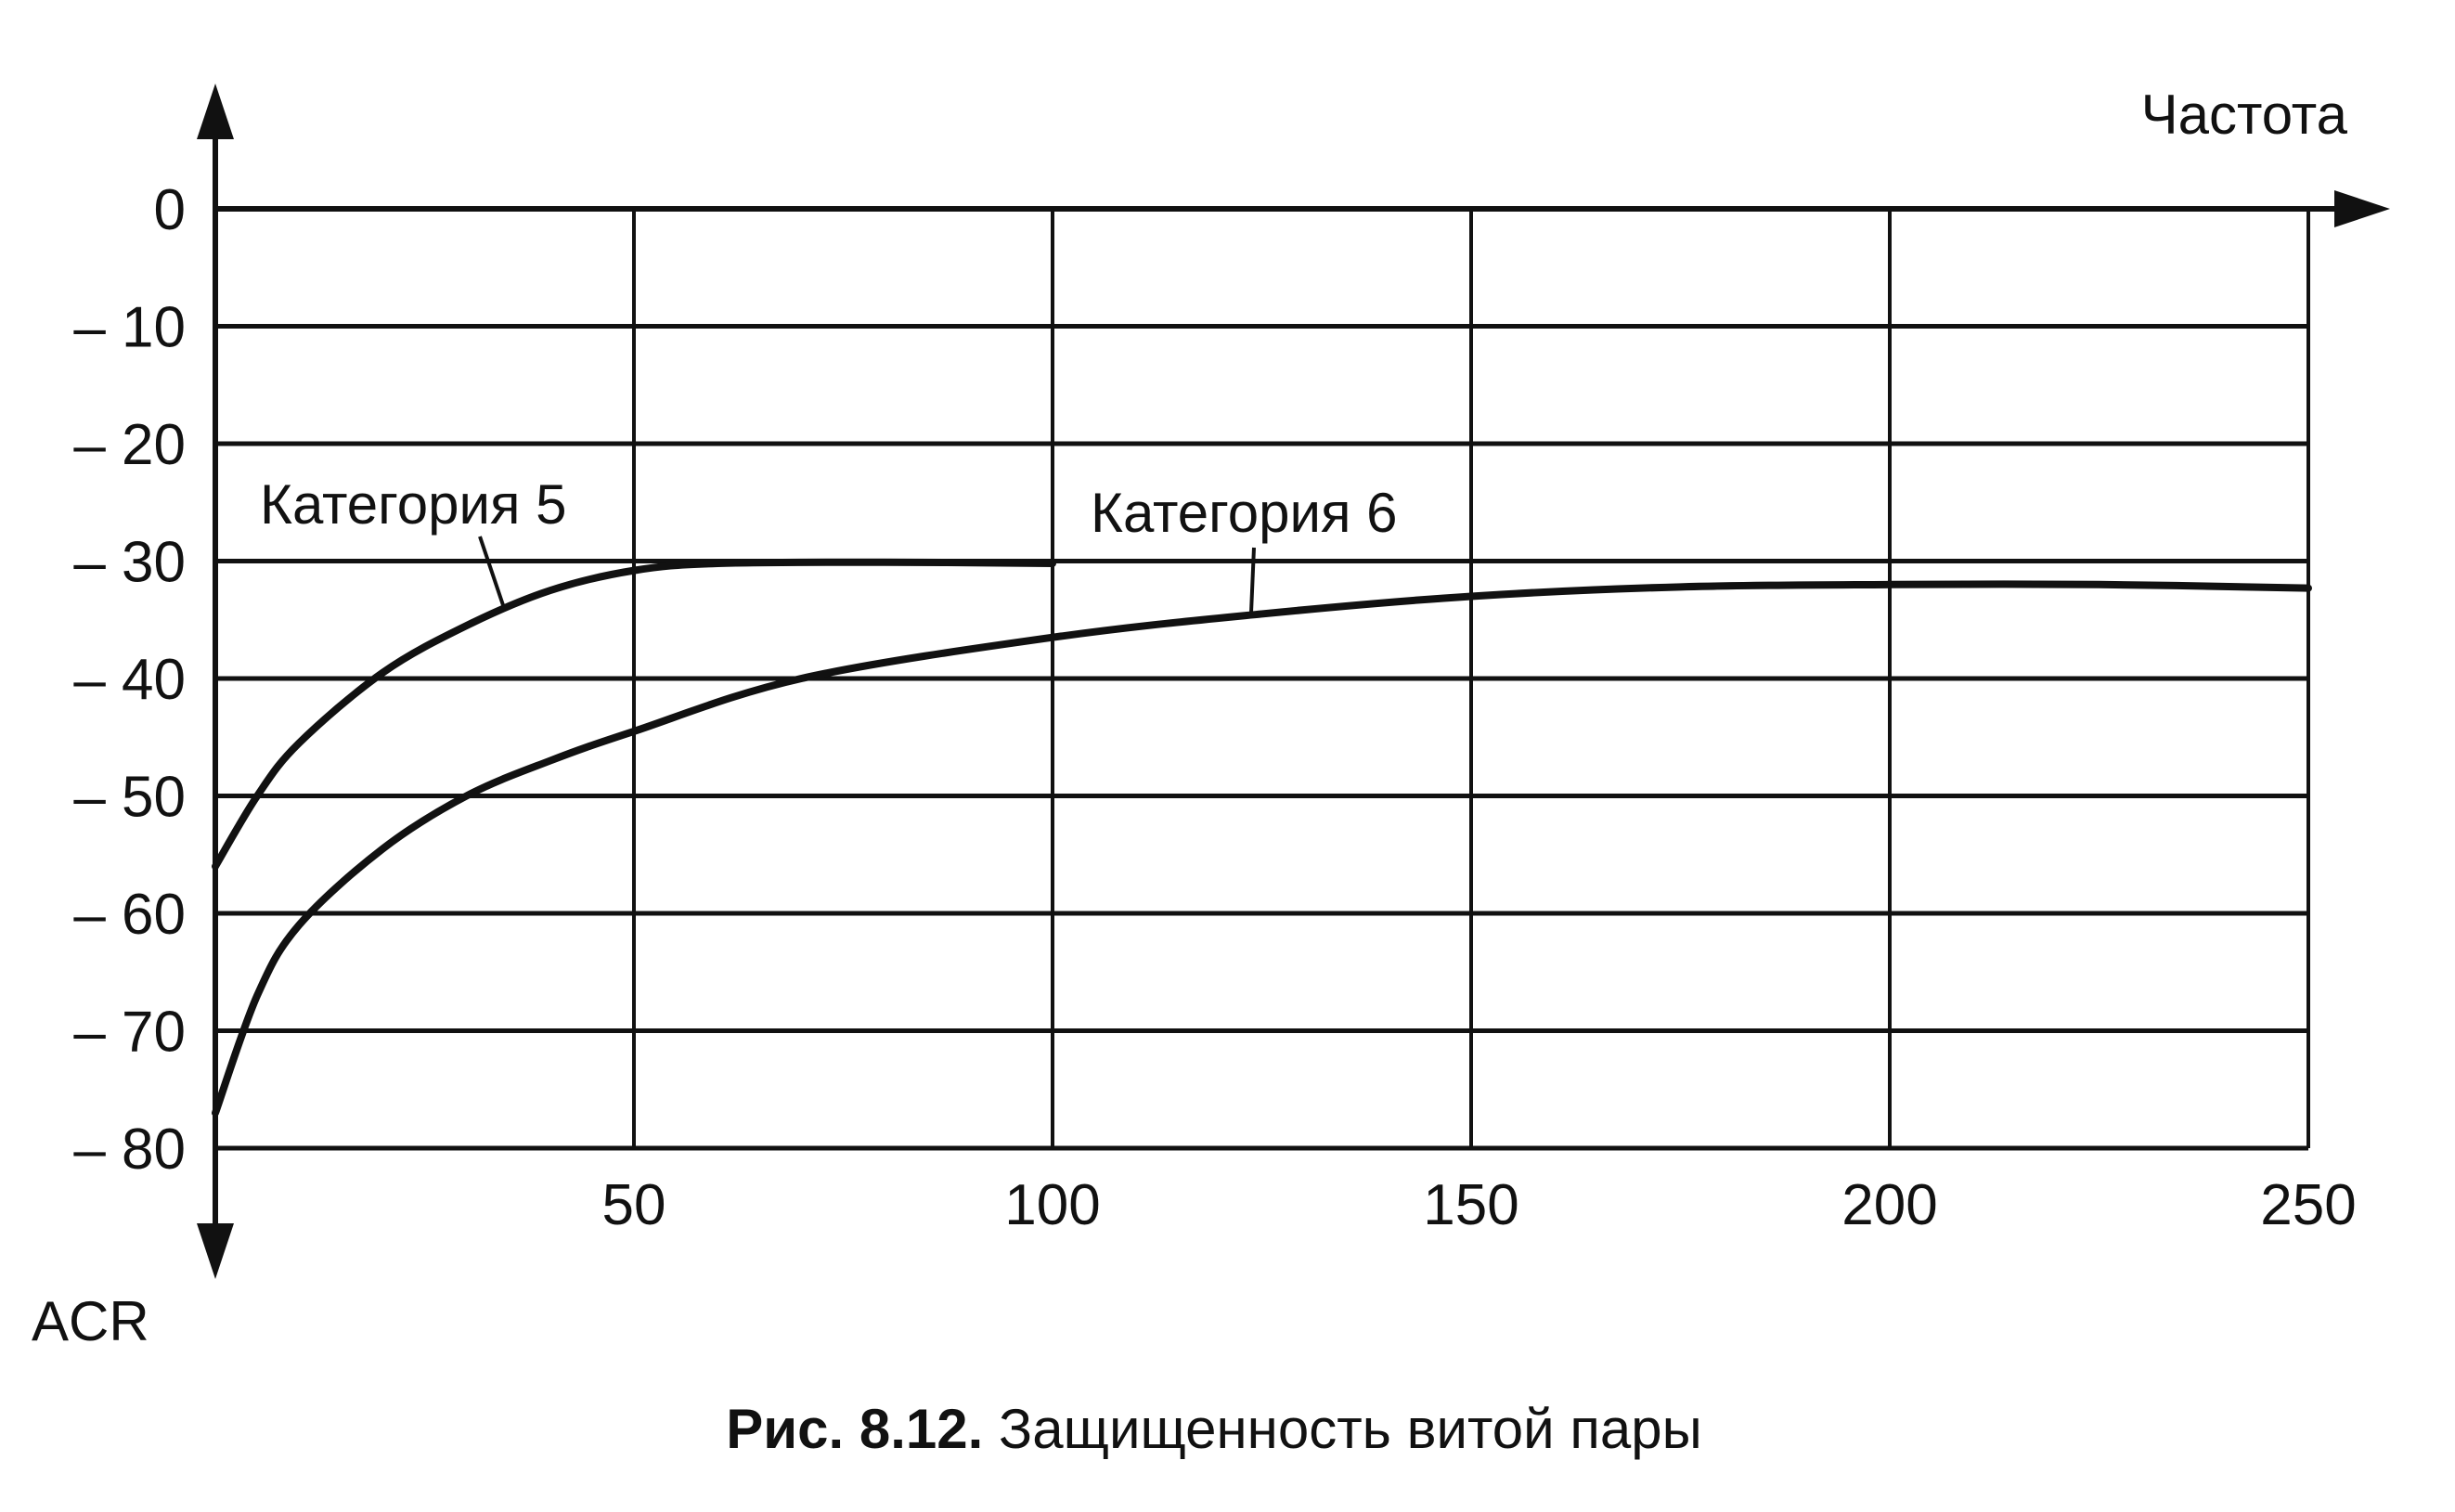 This screenshot has width=2455, height=1512. Describe the element at coordinates (129, 1150) in the screenshot. I see `y-tick-label: – 80` at that location.